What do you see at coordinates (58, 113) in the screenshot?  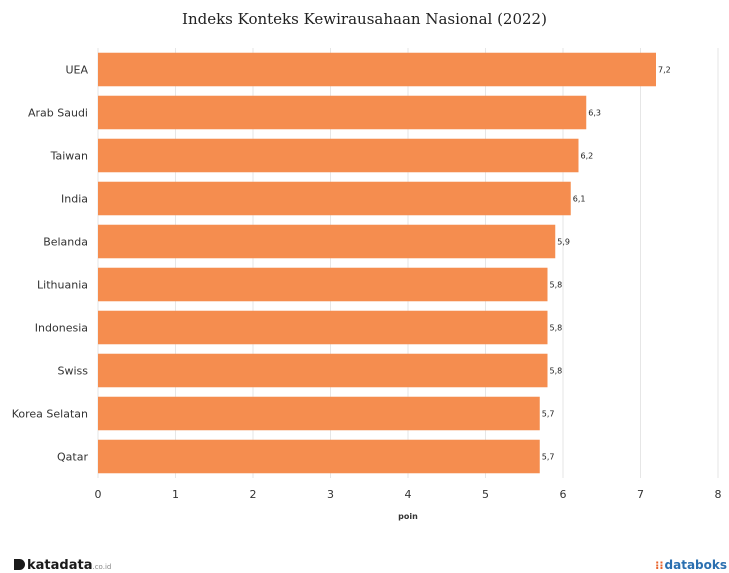 I see `category-label: Arab Saudi` at bounding box center [58, 113].